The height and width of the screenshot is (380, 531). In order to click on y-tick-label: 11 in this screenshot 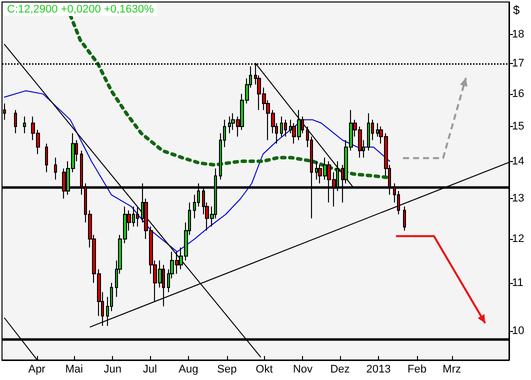, I will do `click(518, 282)`.